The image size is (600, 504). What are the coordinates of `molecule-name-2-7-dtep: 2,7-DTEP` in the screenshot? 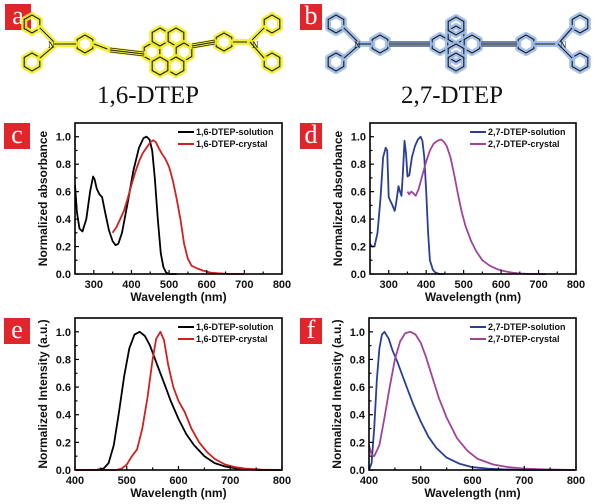 It's located at (452, 95).